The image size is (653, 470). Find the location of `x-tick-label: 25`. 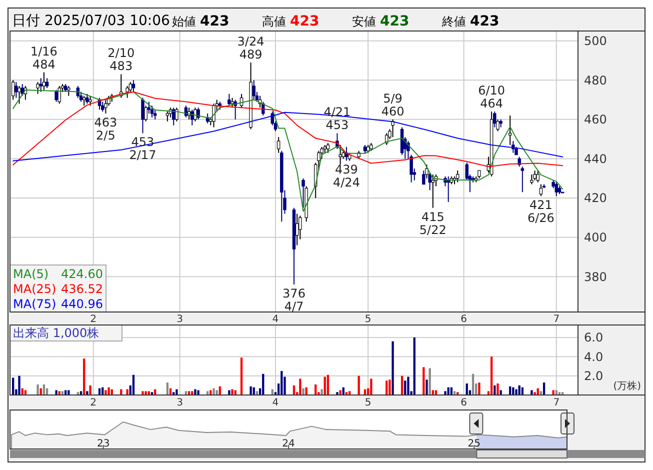

x-tick-label: 25 is located at coordinates (474, 444).